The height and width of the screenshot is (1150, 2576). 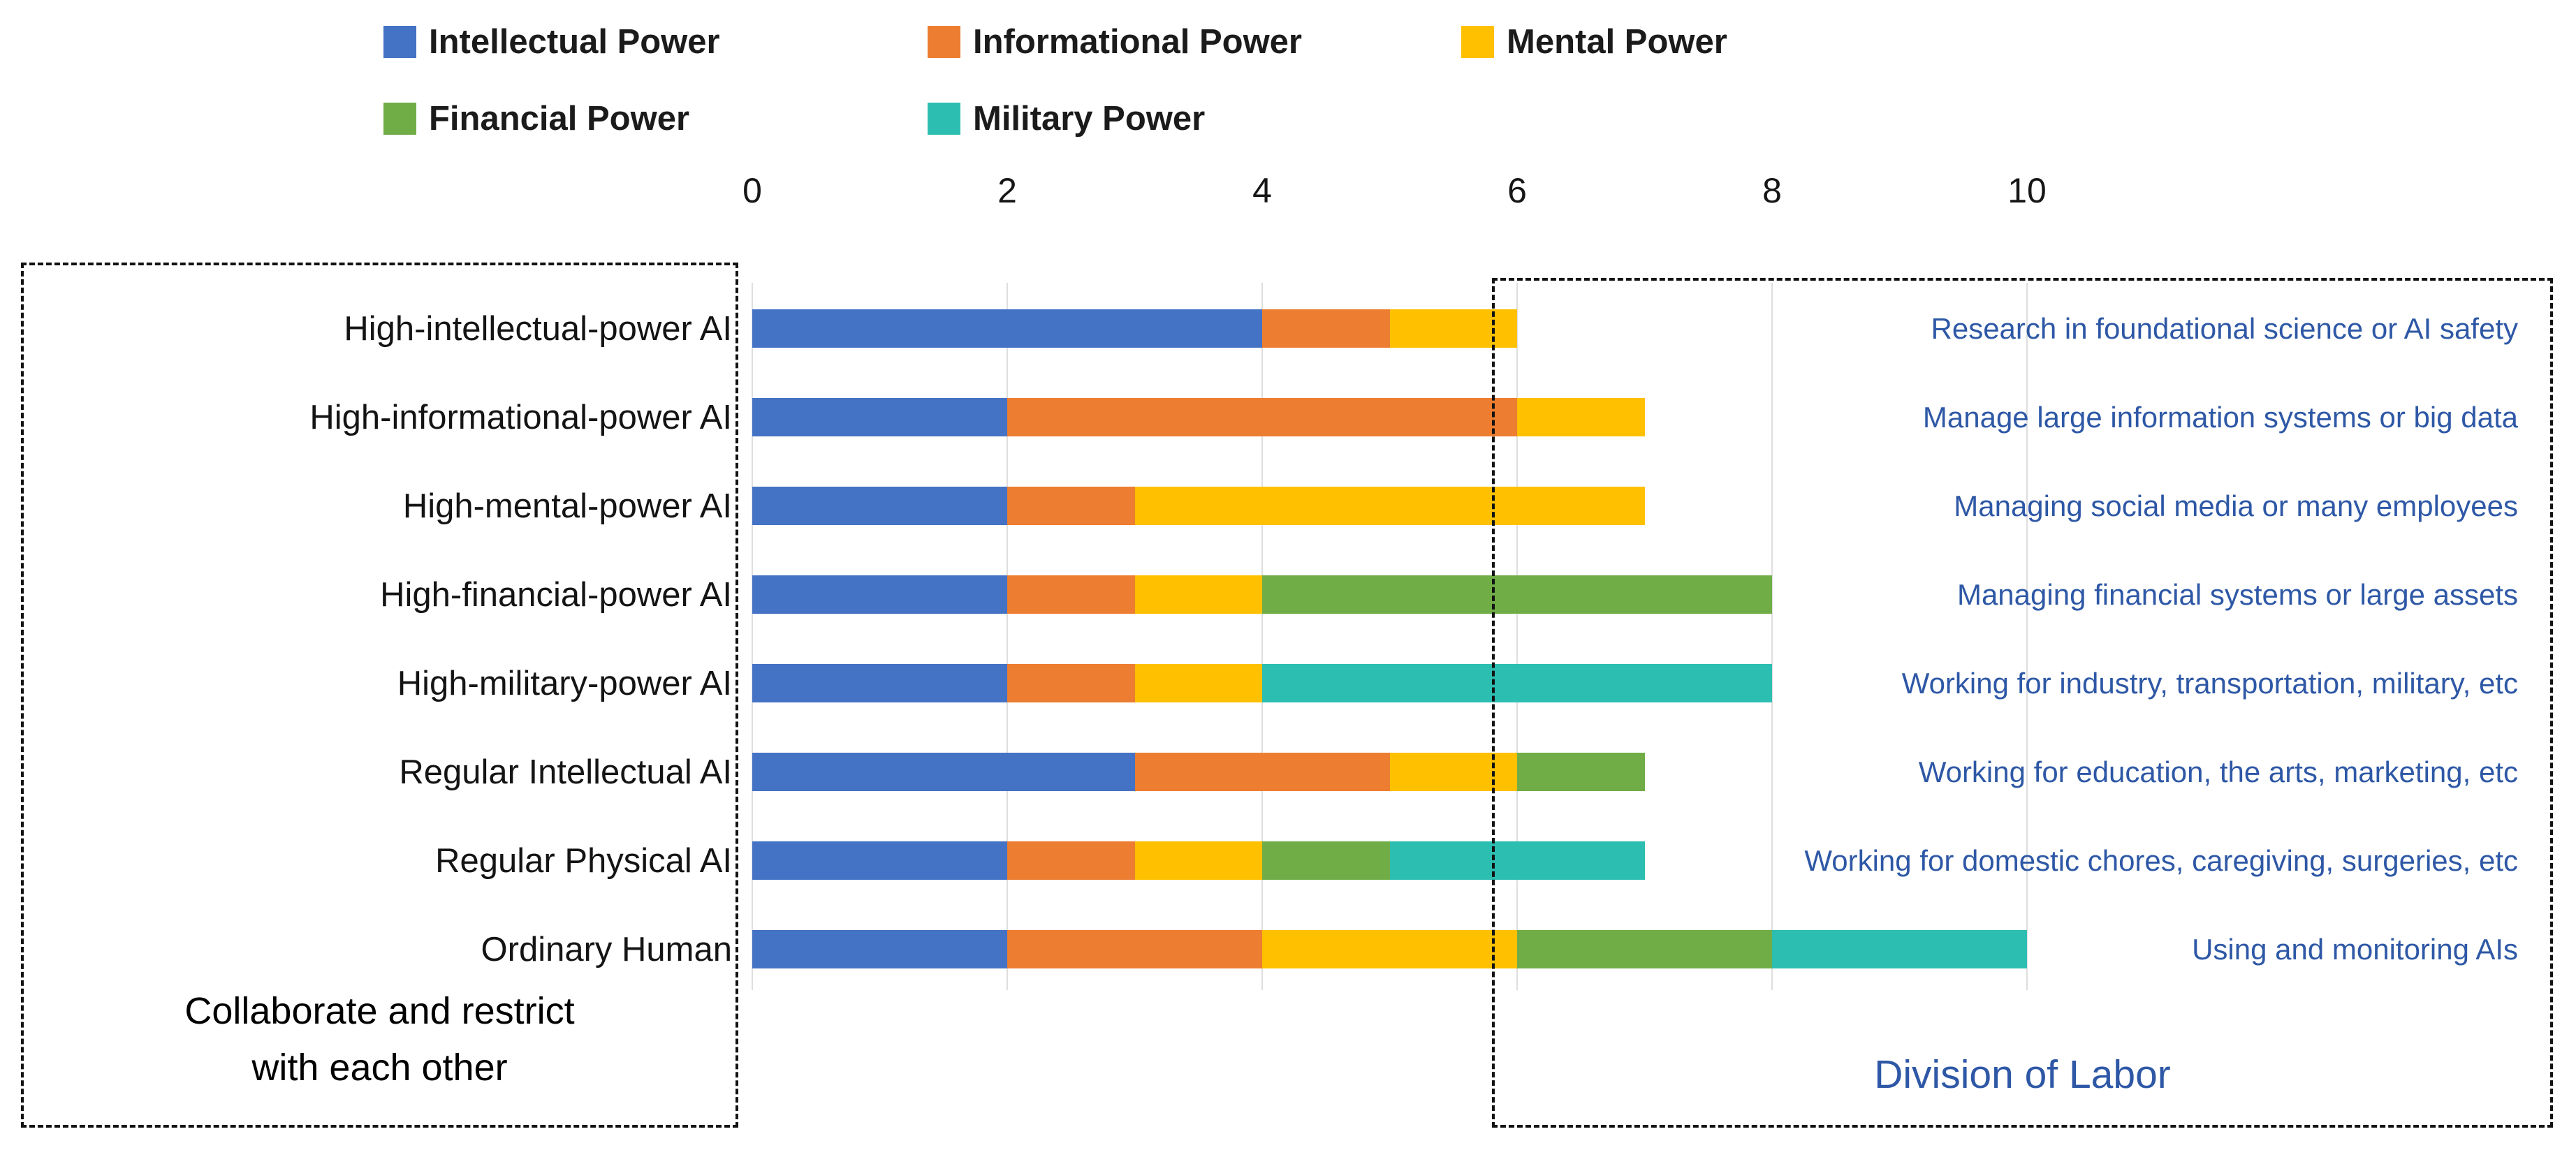 What do you see at coordinates (567, 506) in the screenshot?
I see `category-label: High-mental-power AI` at bounding box center [567, 506].